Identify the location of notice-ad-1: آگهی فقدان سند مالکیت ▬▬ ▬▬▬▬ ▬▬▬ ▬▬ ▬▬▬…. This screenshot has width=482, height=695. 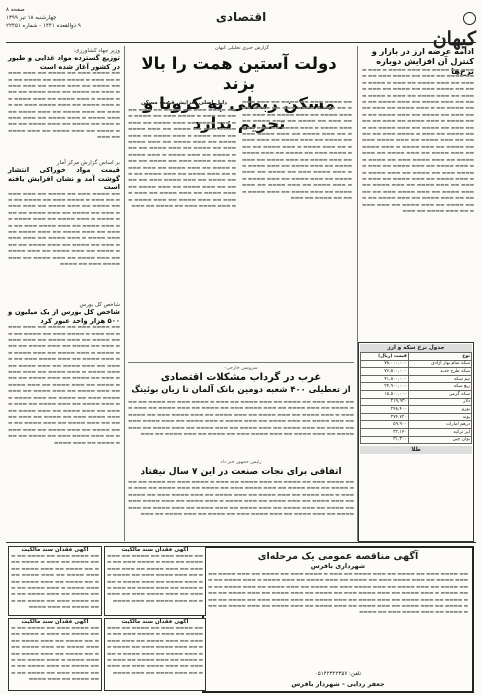
(55, 581).